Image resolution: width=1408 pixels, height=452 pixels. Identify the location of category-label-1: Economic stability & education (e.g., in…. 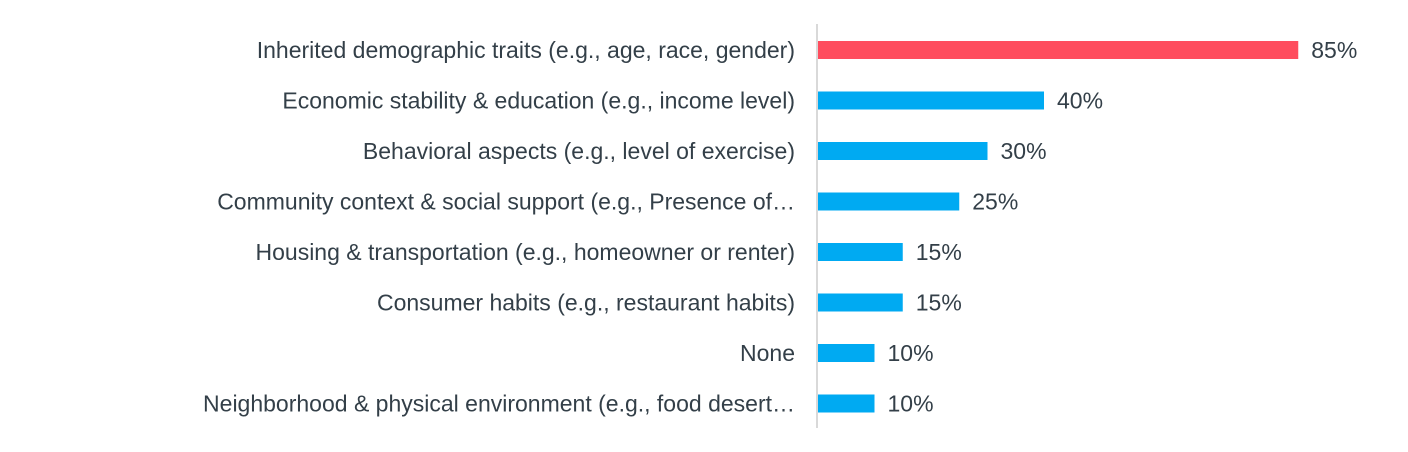
(538, 101).